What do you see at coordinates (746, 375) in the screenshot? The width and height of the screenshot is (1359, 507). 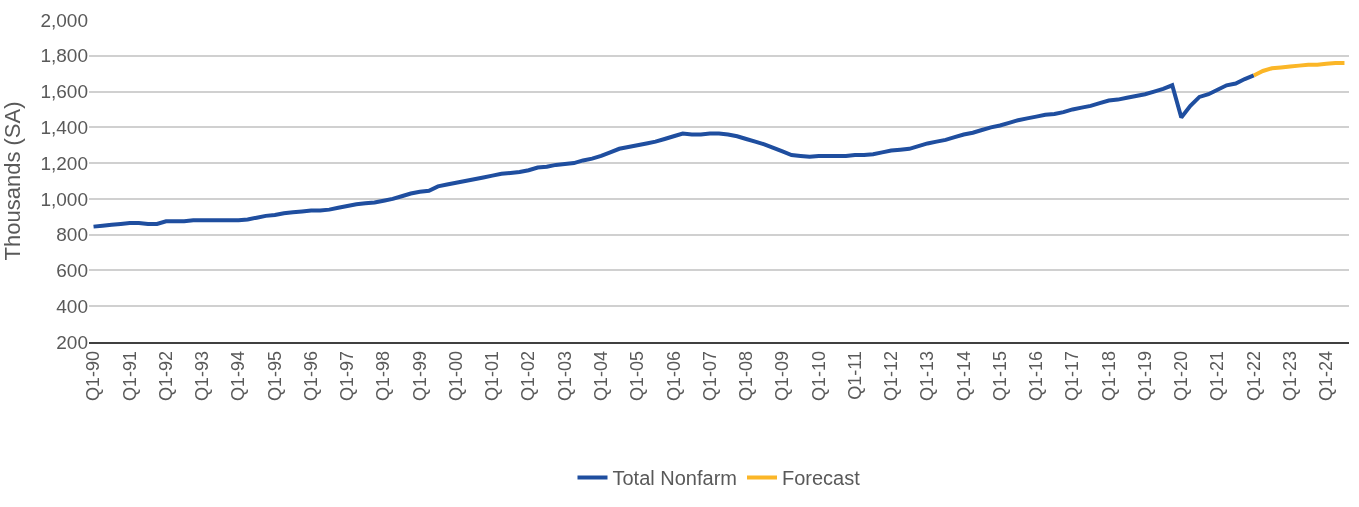 I see `x-tick-label: Q1-08` at bounding box center [746, 375].